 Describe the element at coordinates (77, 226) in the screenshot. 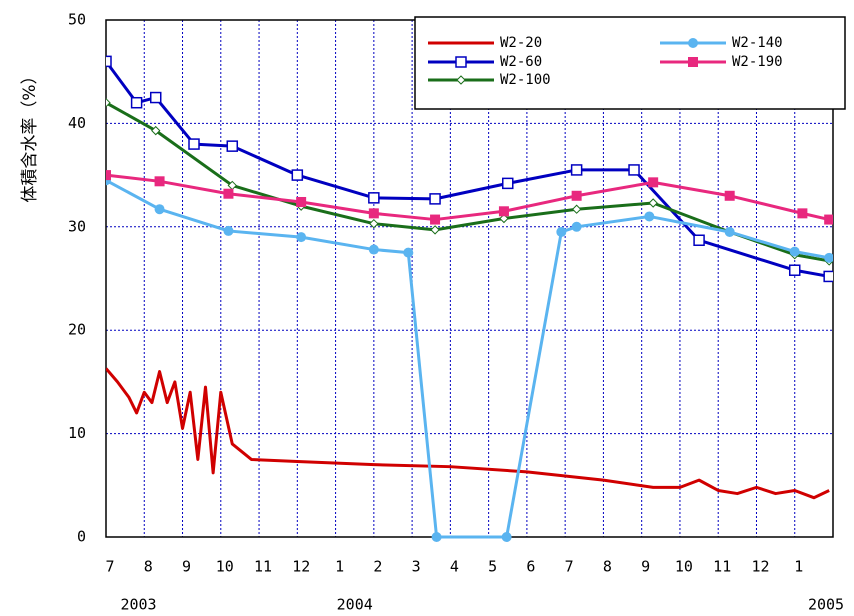

I see `y-tick-label: 30` at that location.